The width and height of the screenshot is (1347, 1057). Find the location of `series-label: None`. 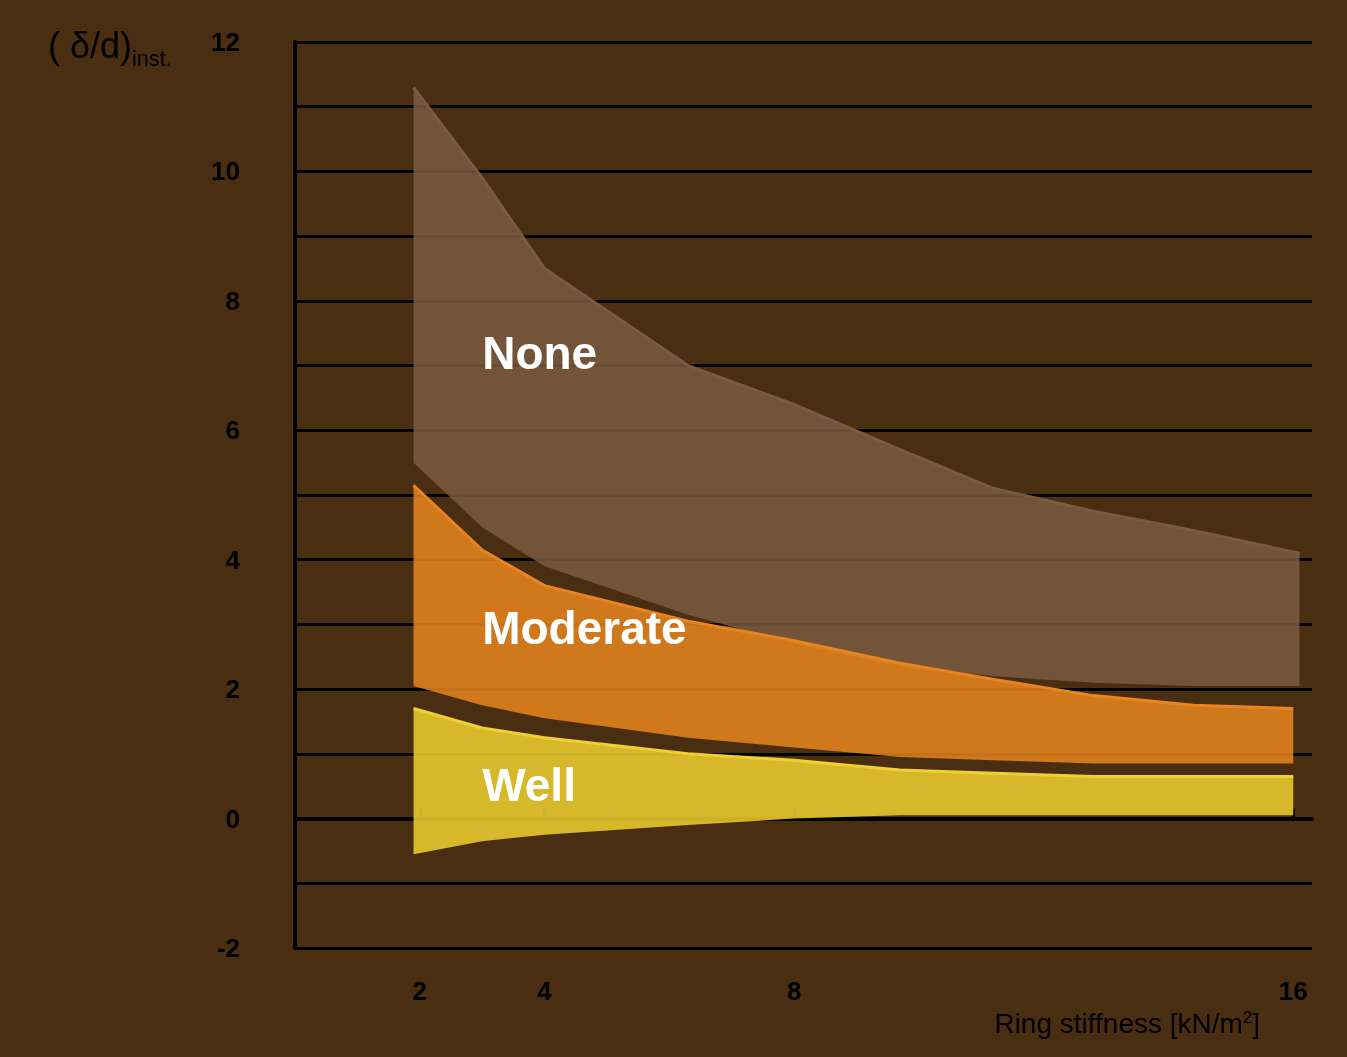

series-label: None is located at coordinates (540, 352).